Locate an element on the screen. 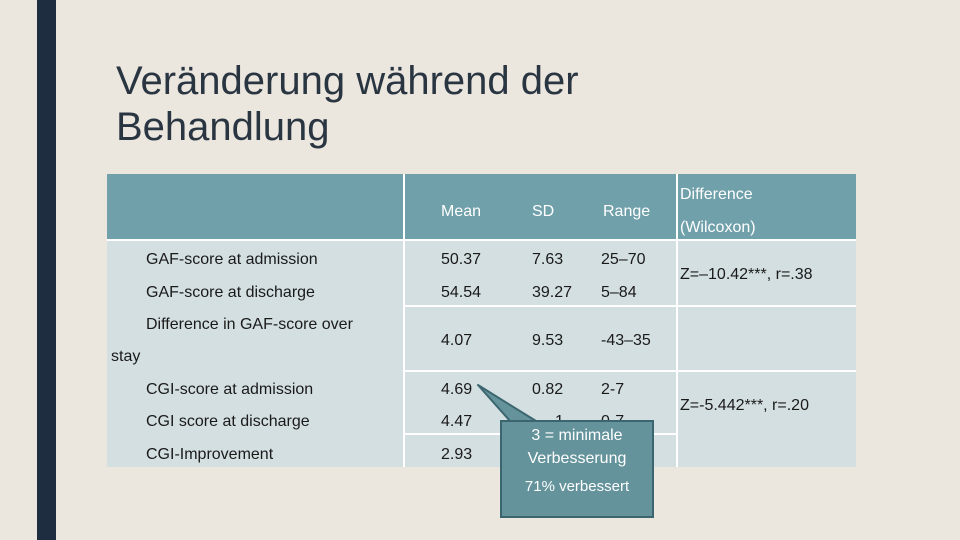  title-line-1: Veränderung während der is located at coordinates (347, 81).